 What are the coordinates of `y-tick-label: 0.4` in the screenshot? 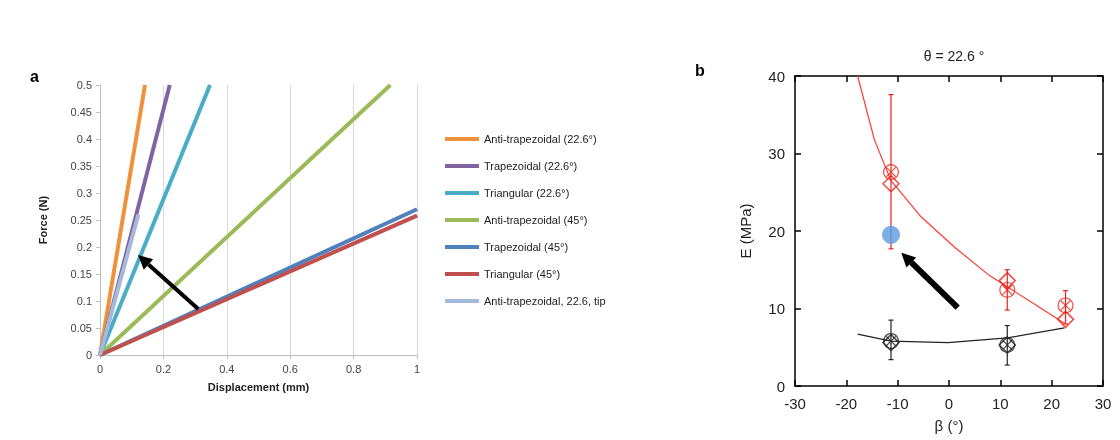 It's located at (84, 139).